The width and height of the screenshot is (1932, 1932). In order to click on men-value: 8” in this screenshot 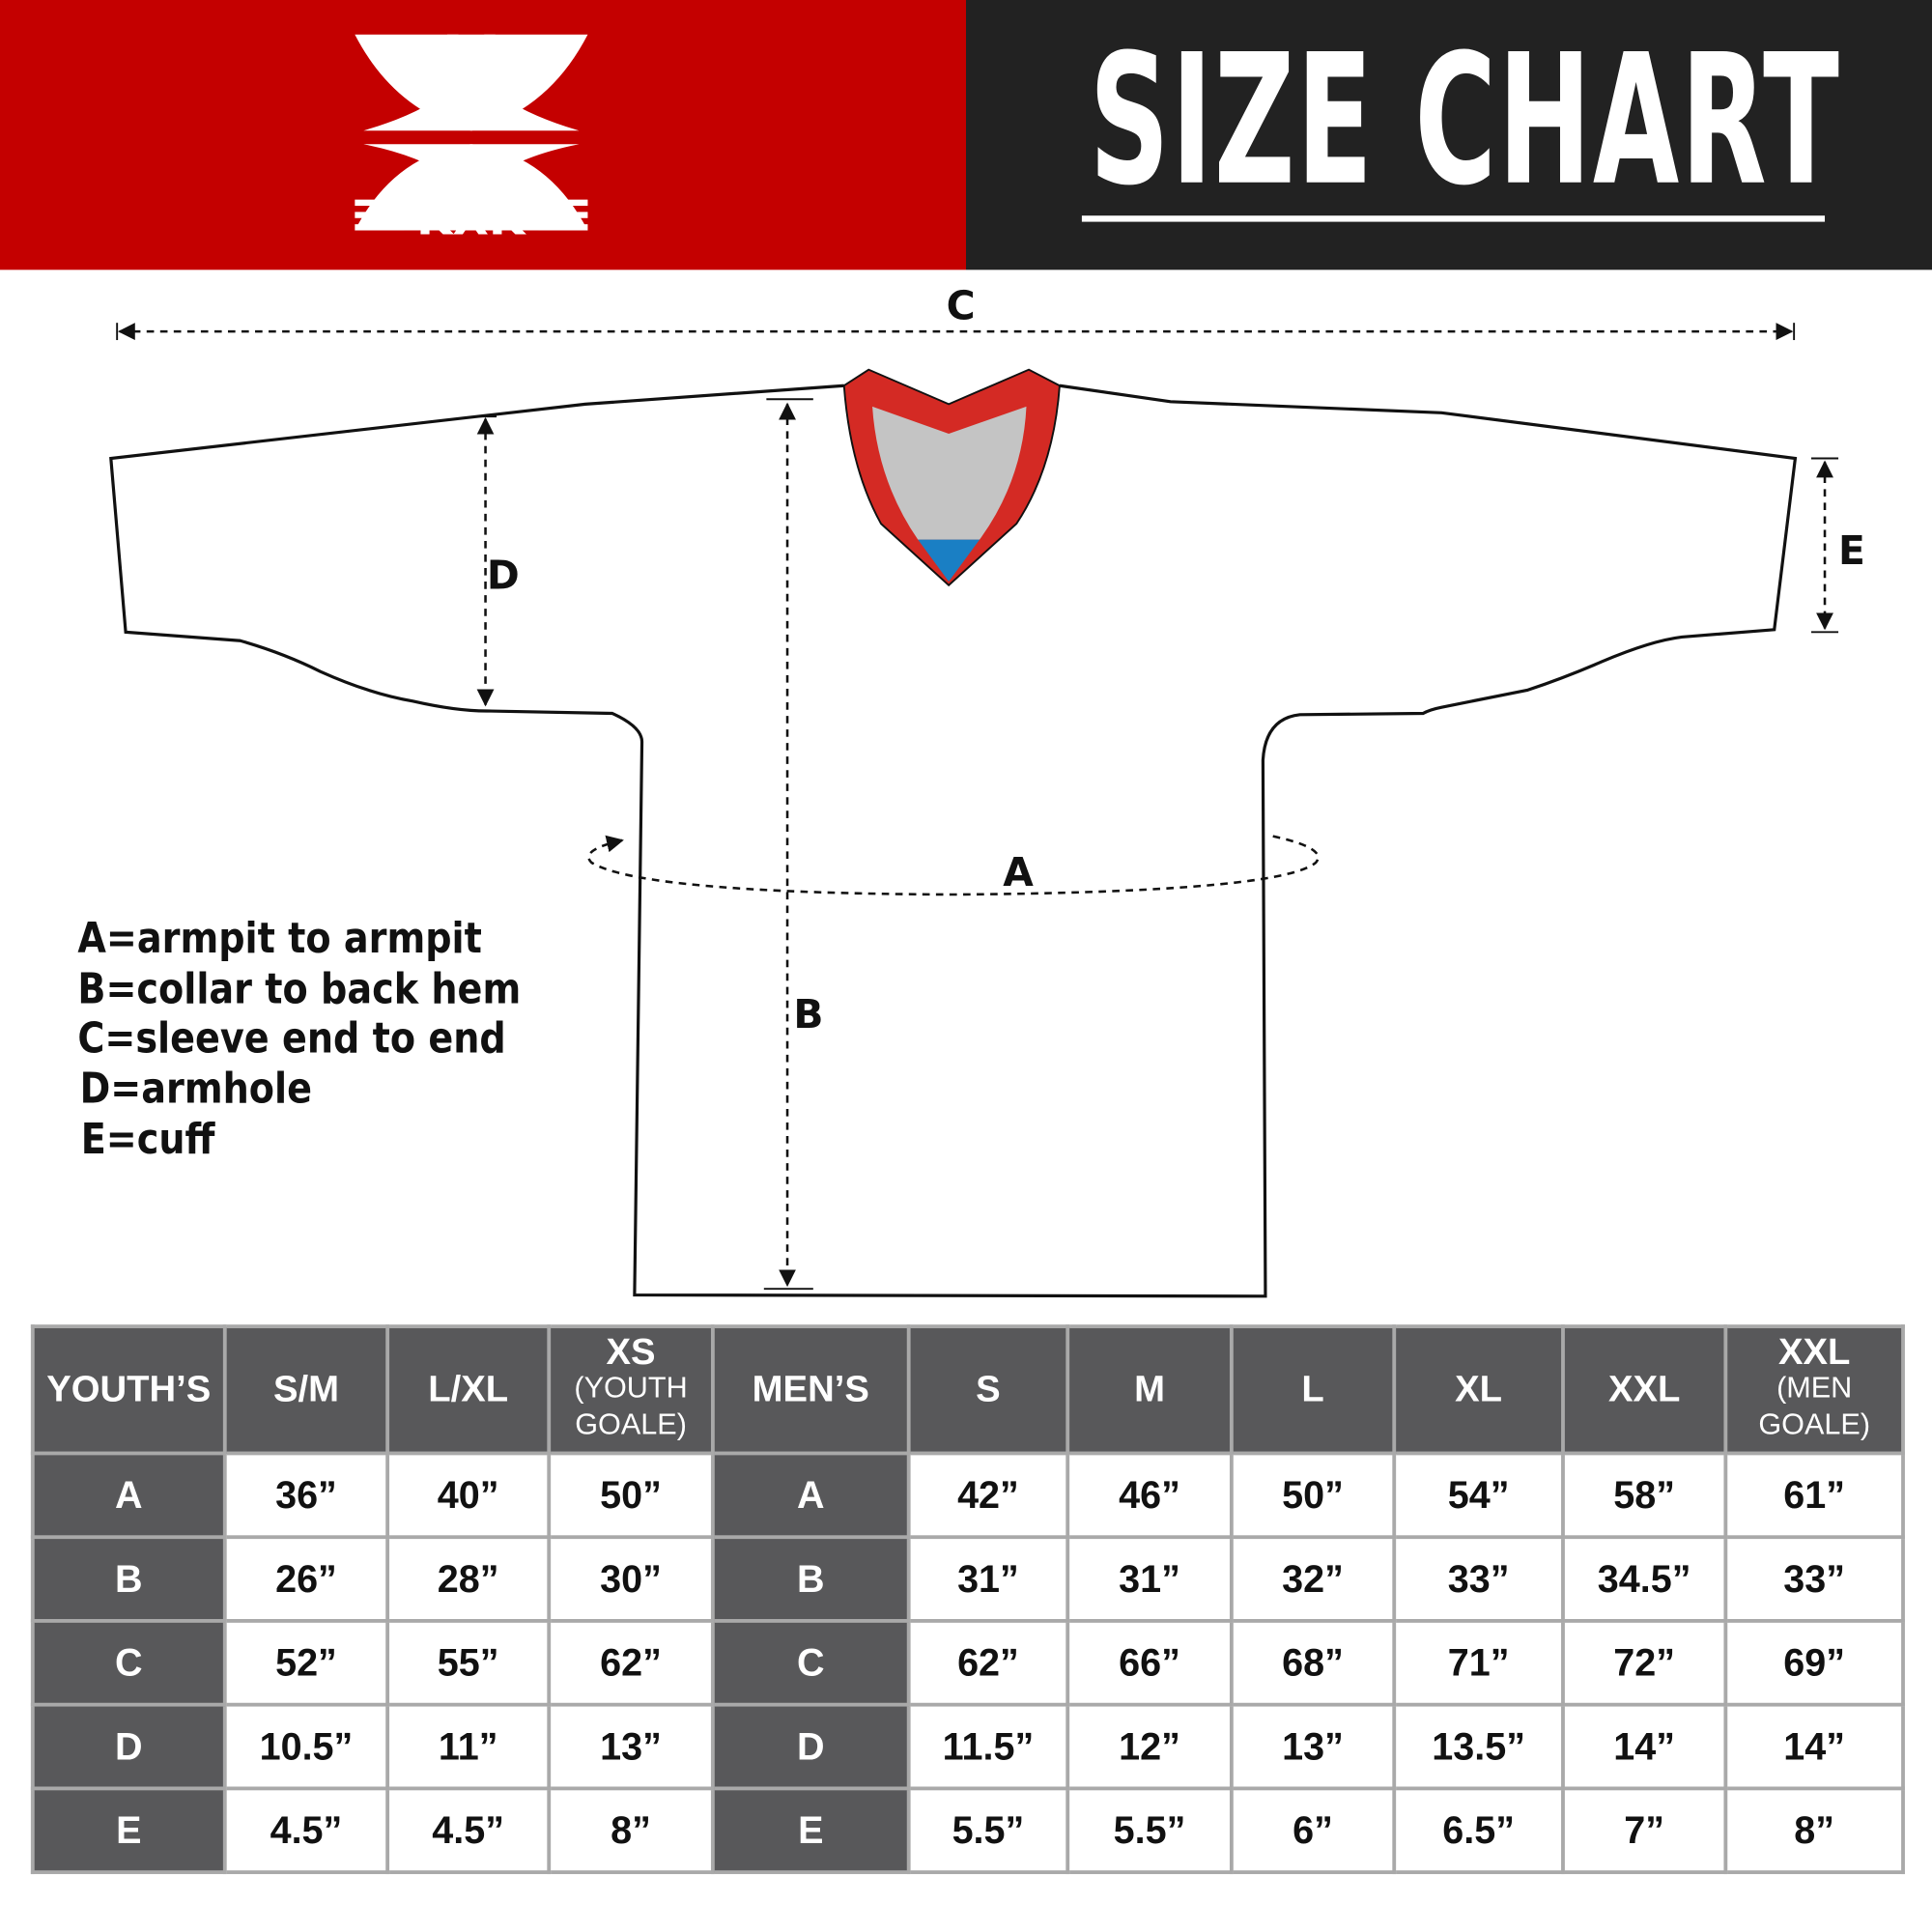, I will do `click(1814, 1830)`.